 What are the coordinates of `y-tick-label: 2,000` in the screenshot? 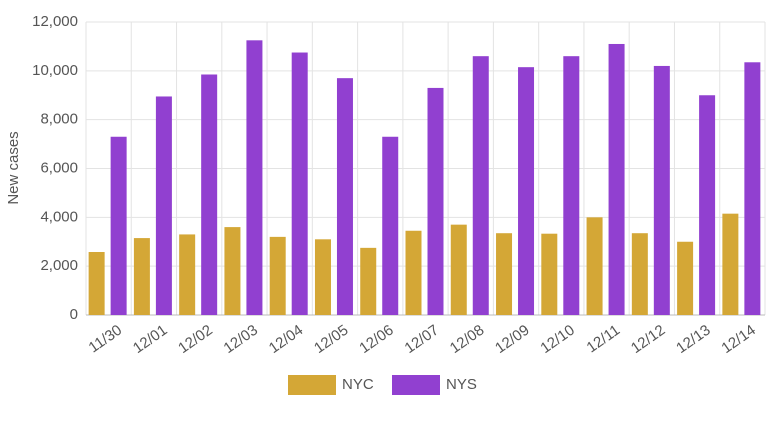 It's located at (59, 265).